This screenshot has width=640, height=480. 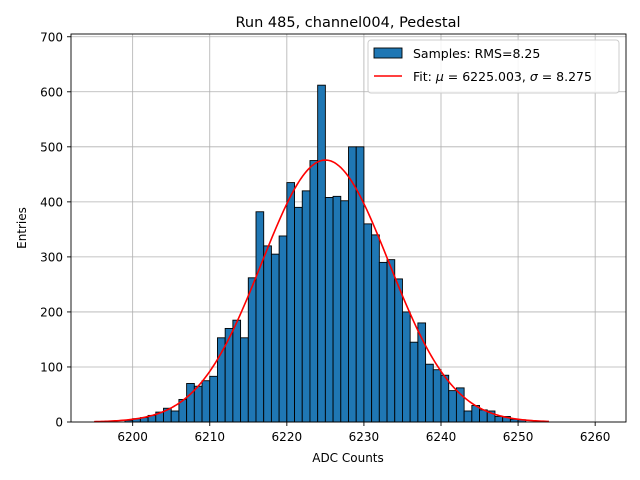 I want to click on x-axis-label: ADC Counts, so click(x=348, y=458).